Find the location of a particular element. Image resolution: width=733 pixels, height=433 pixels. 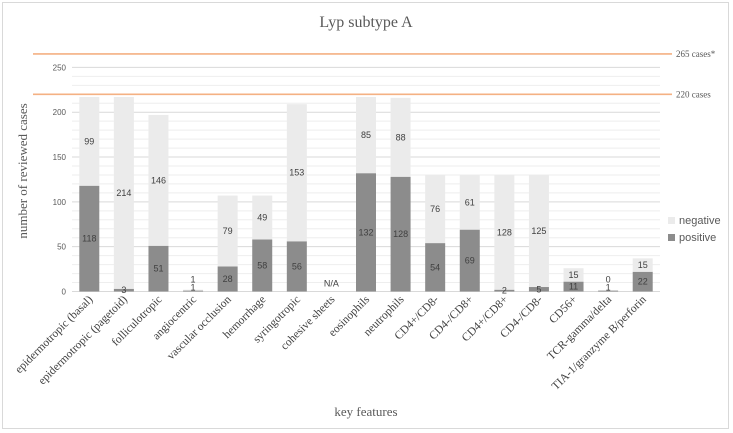

data-label-positive: 69 is located at coordinates (470, 261).